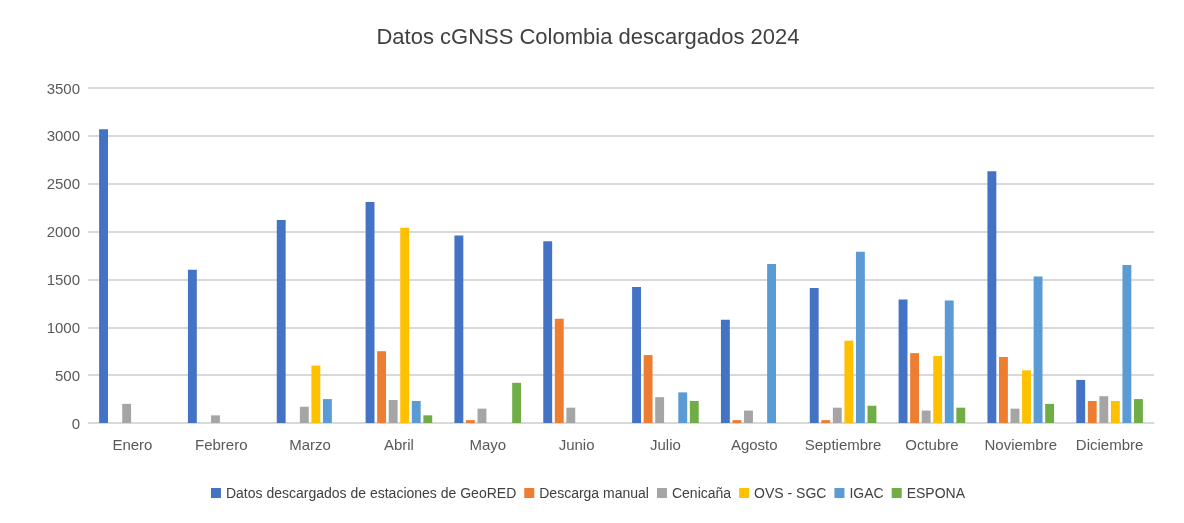  Describe the element at coordinates (1021, 444) in the screenshot. I see `x-tick-label: Noviembre` at that location.